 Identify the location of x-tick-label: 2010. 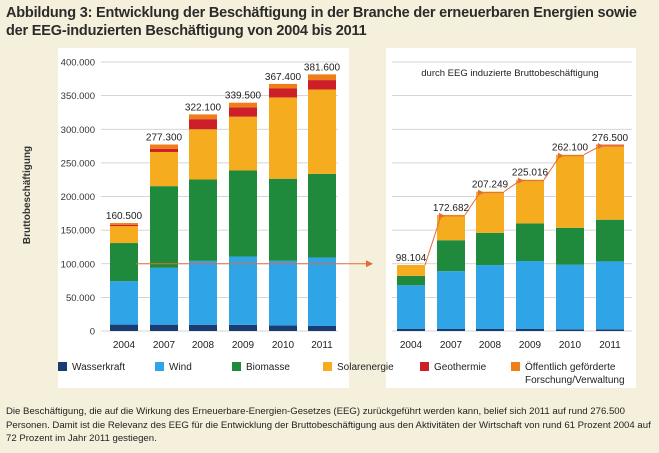
(283, 345).